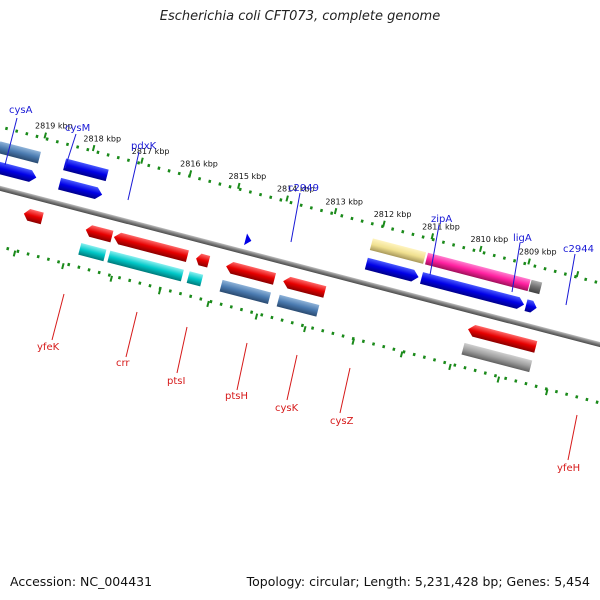  I want to click on scale-label: 2809 kbp, so click(538, 252).